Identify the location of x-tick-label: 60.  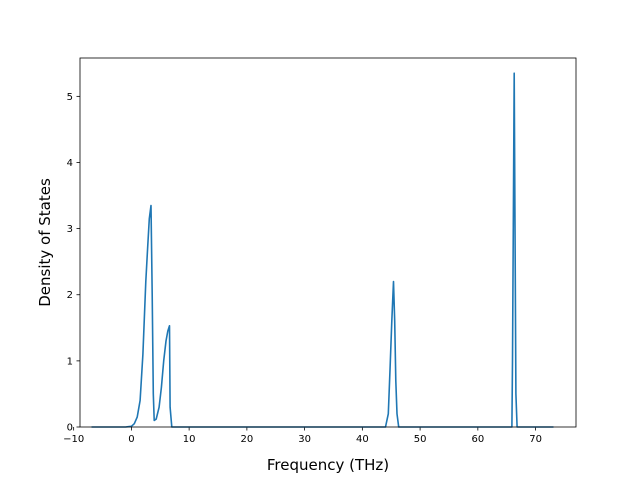
(477, 439).